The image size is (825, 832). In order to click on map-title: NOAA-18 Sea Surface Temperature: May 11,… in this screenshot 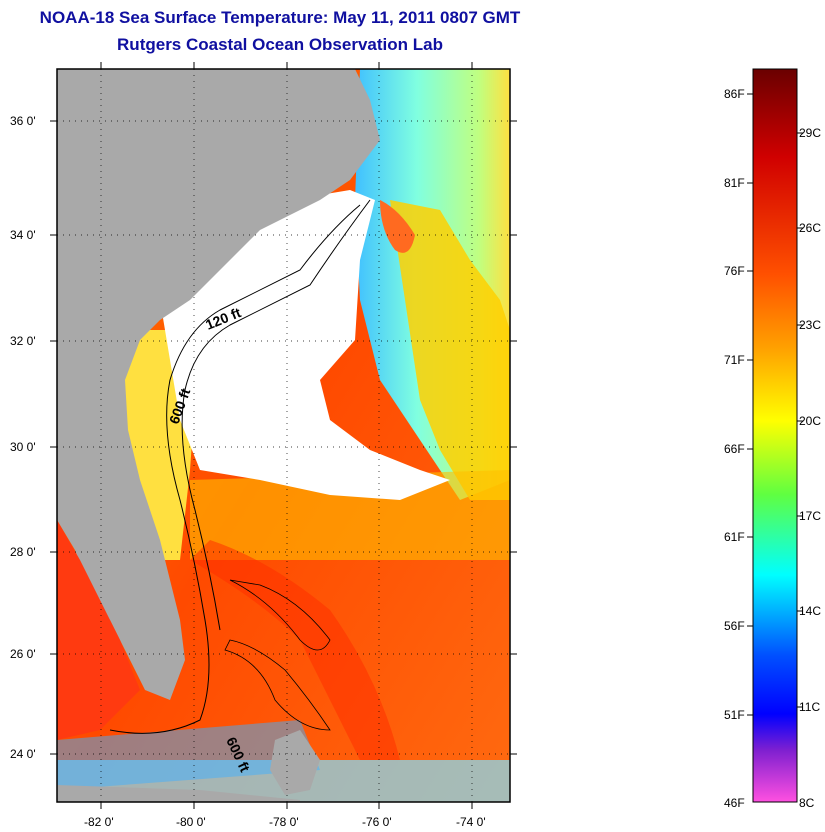, I will do `click(280, 17)`.